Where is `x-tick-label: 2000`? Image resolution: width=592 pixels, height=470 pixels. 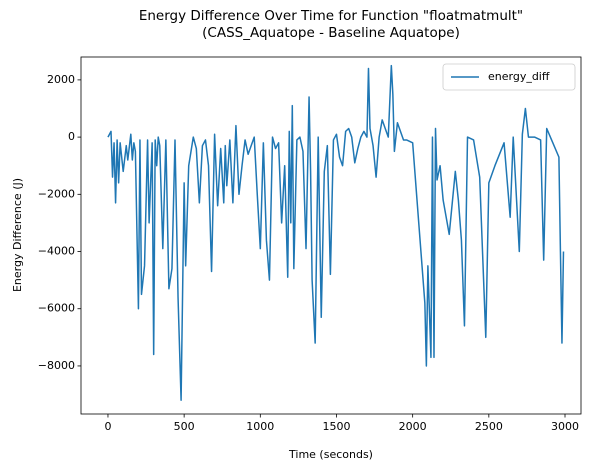 x-tick-label: 2000 is located at coordinates (413, 426).